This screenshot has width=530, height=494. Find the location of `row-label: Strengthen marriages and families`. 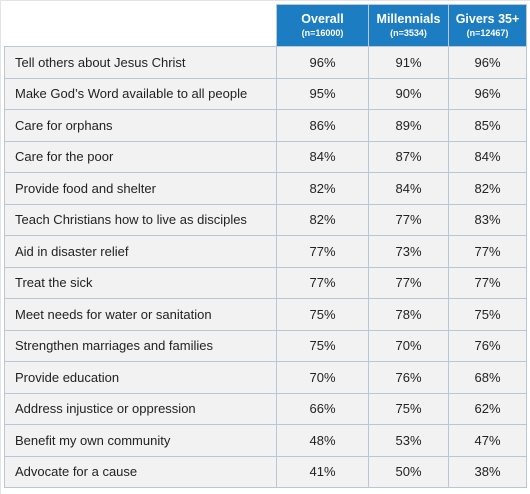

row-label: Strengthen marriages and families is located at coordinates (140, 345).